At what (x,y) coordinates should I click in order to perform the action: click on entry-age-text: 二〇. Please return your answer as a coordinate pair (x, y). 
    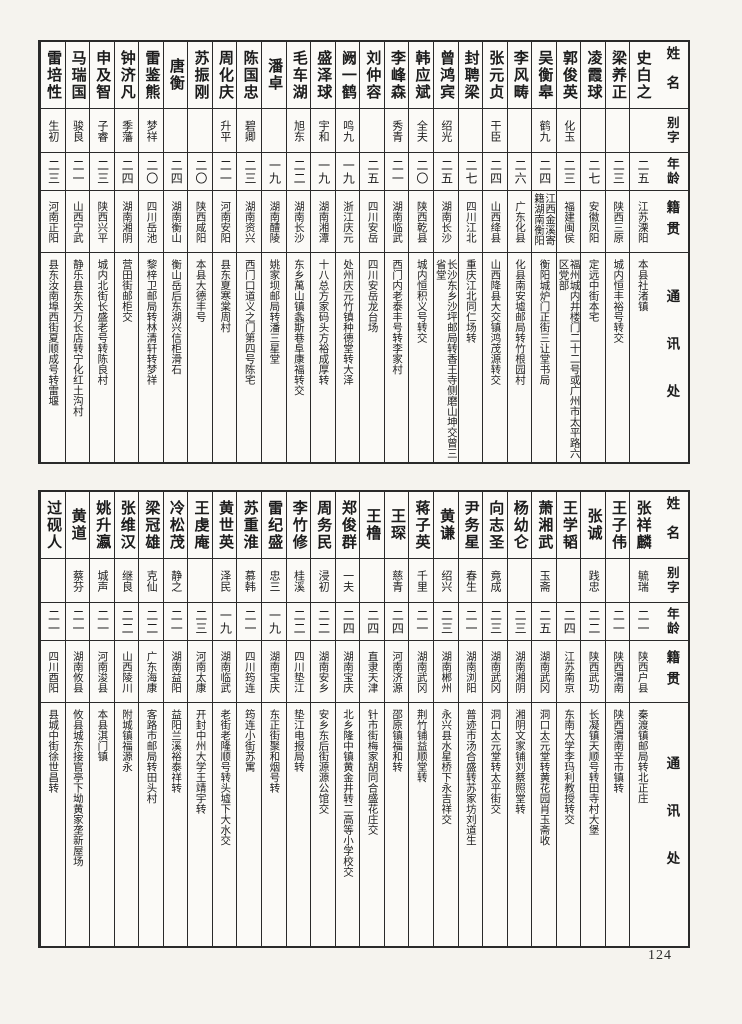
    Looking at the image, I should click on (151, 171).